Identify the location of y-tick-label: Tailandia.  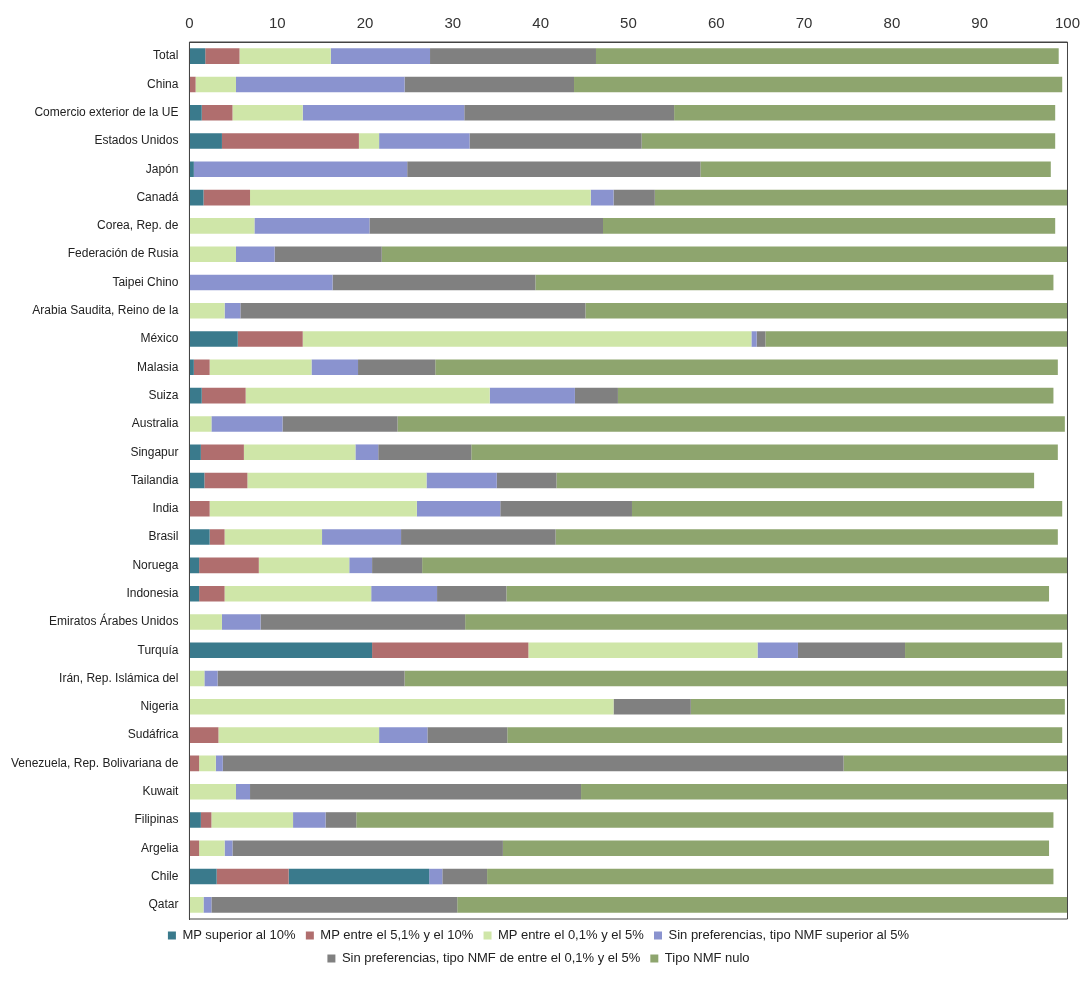
(155, 479).